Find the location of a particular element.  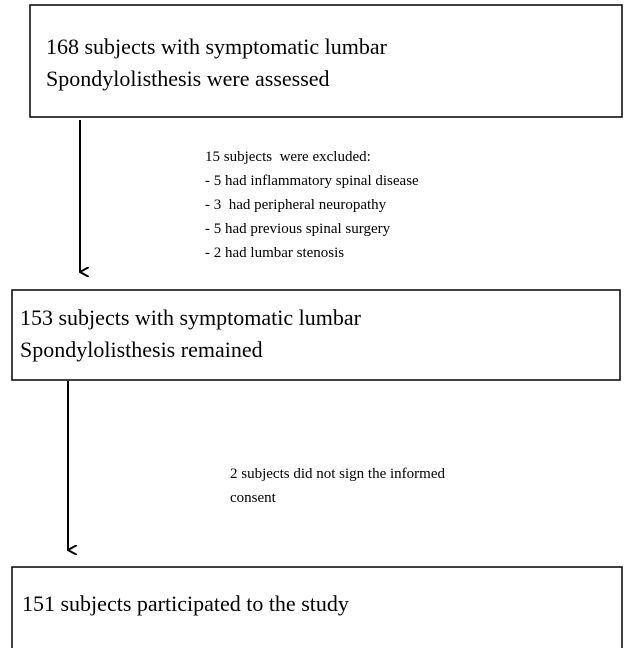

note-text: - 3 had peripheral neuropathy is located at coordinates (296, 205).